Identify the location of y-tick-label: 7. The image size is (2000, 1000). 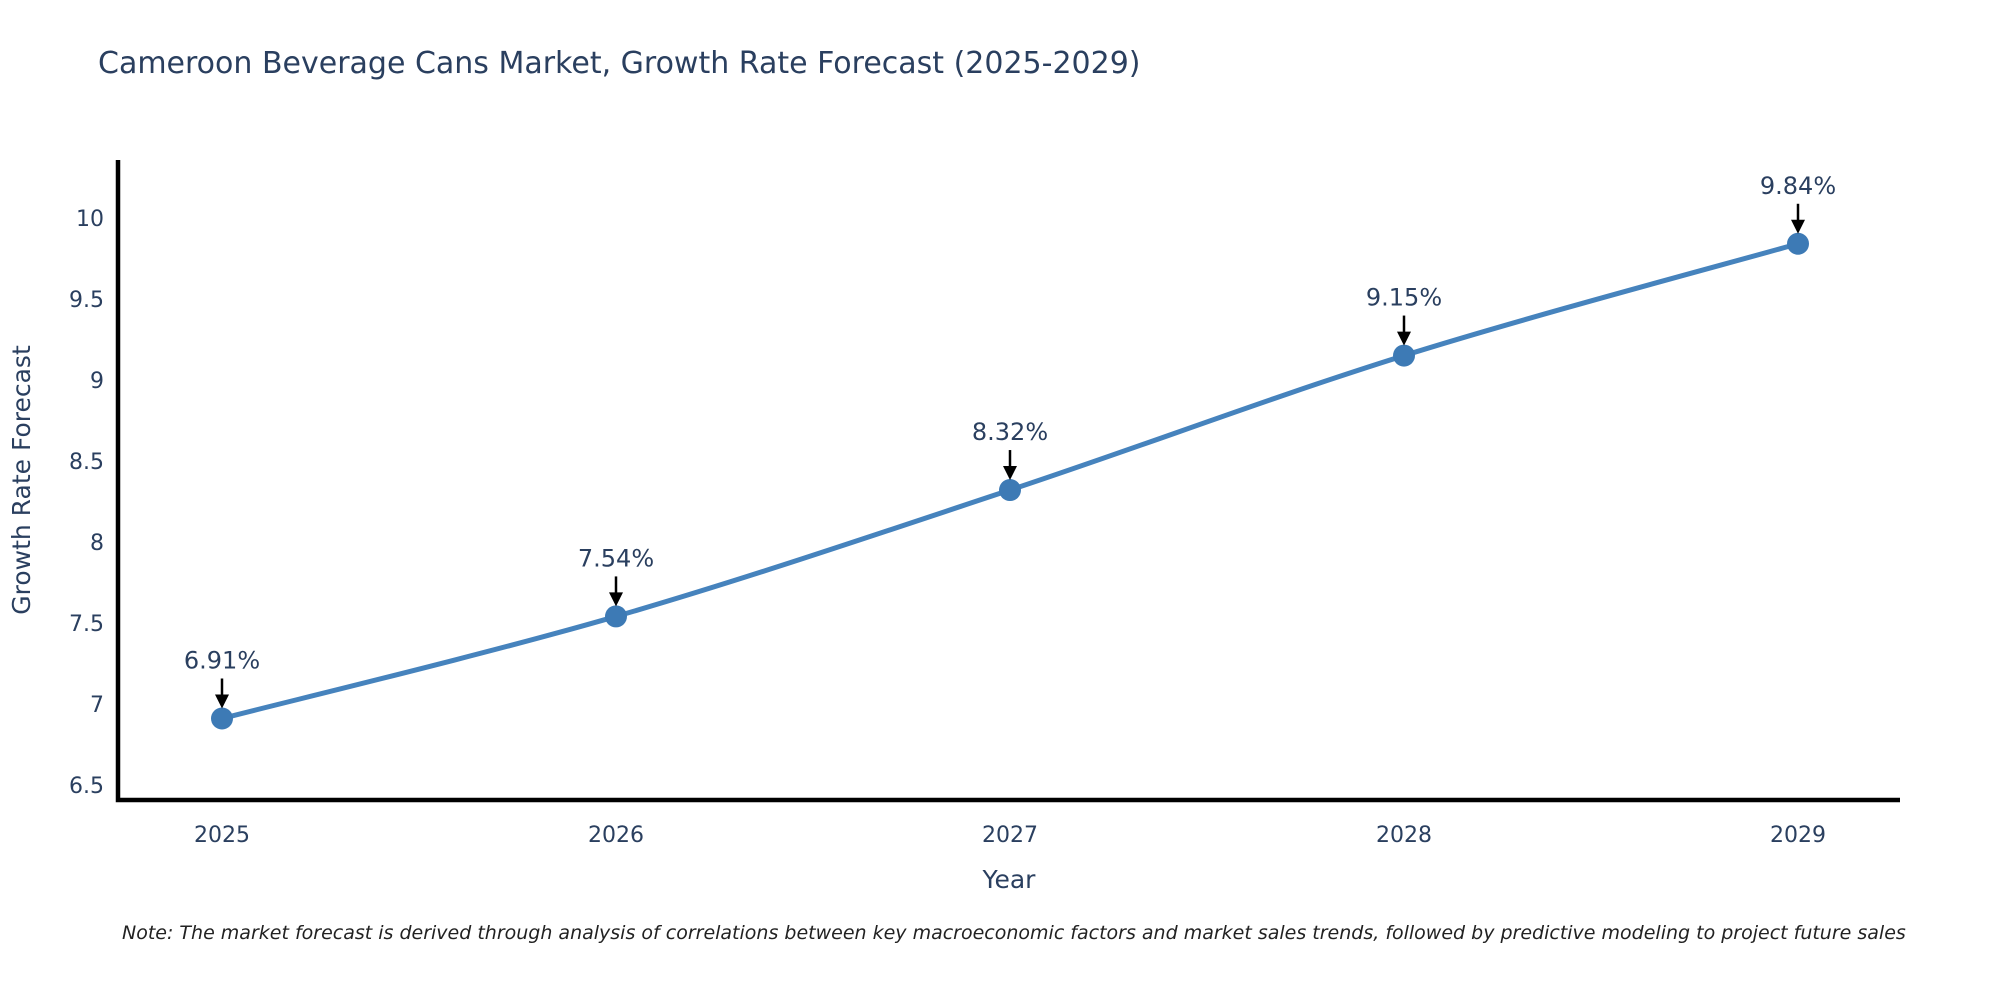
(97, 705).